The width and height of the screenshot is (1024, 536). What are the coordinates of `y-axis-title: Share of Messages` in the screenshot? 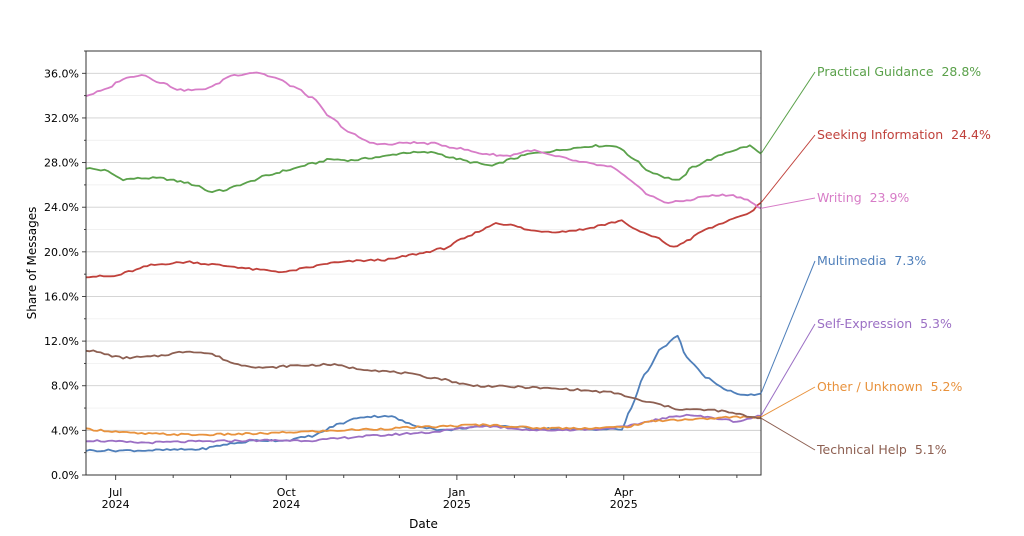 It's located at (32, 263).